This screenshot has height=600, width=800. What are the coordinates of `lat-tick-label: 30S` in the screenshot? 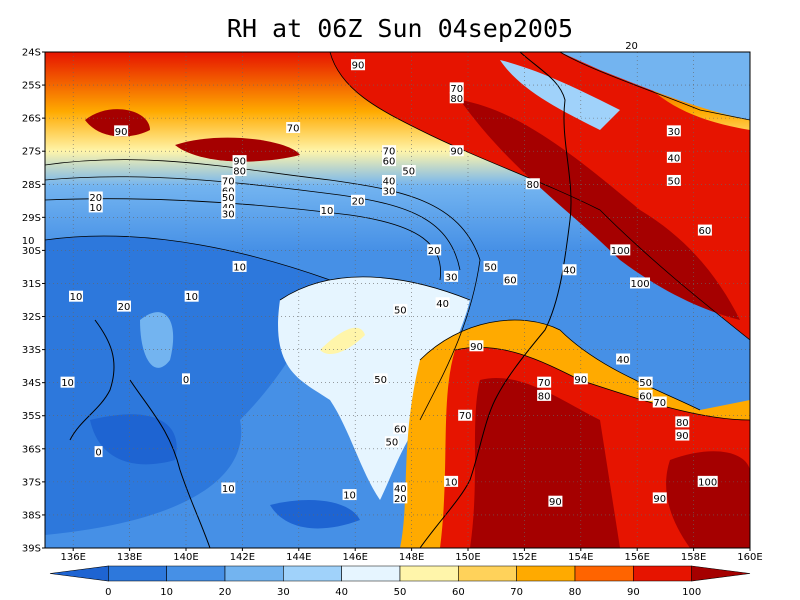 It's located at (31, 251).